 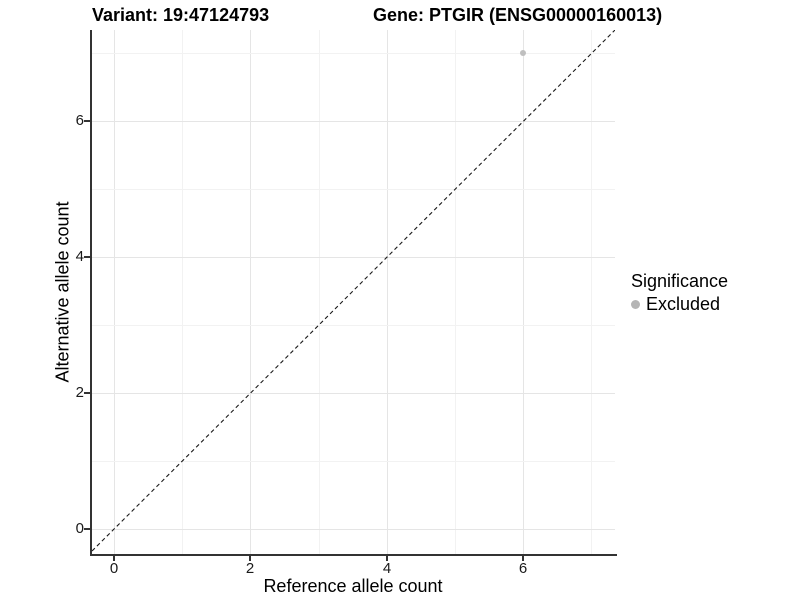 I want to click on x-tick-label: 2, so click(x=250, y=568).